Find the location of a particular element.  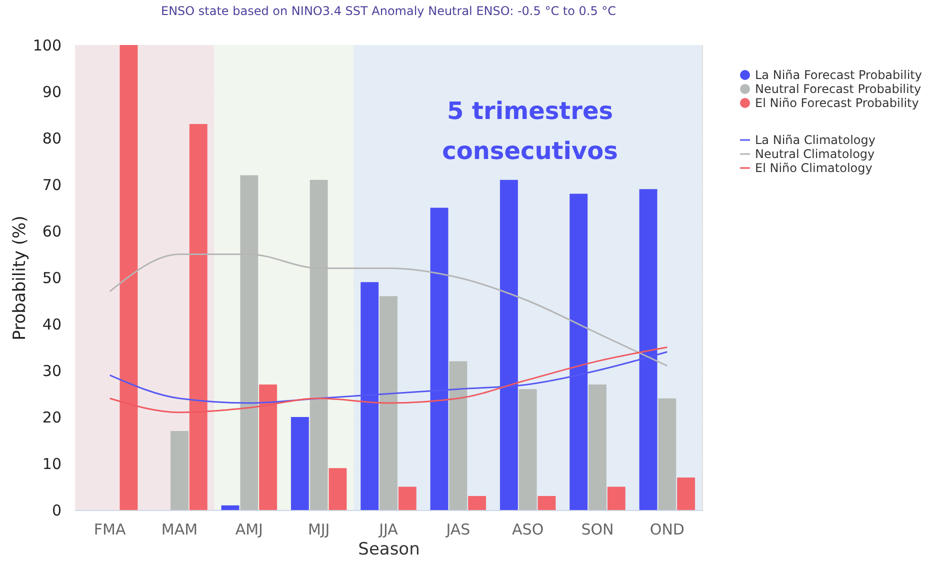

legend-label: El Niño Climatology is located at coordinates (813, 168).